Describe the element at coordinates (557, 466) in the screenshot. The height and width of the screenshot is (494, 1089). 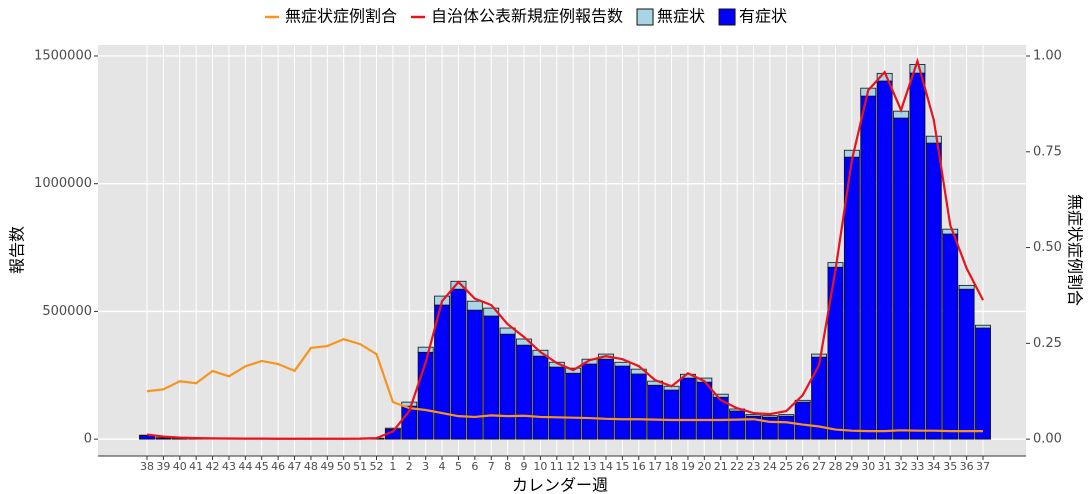
I see `x-tick-label: 11` at that location.